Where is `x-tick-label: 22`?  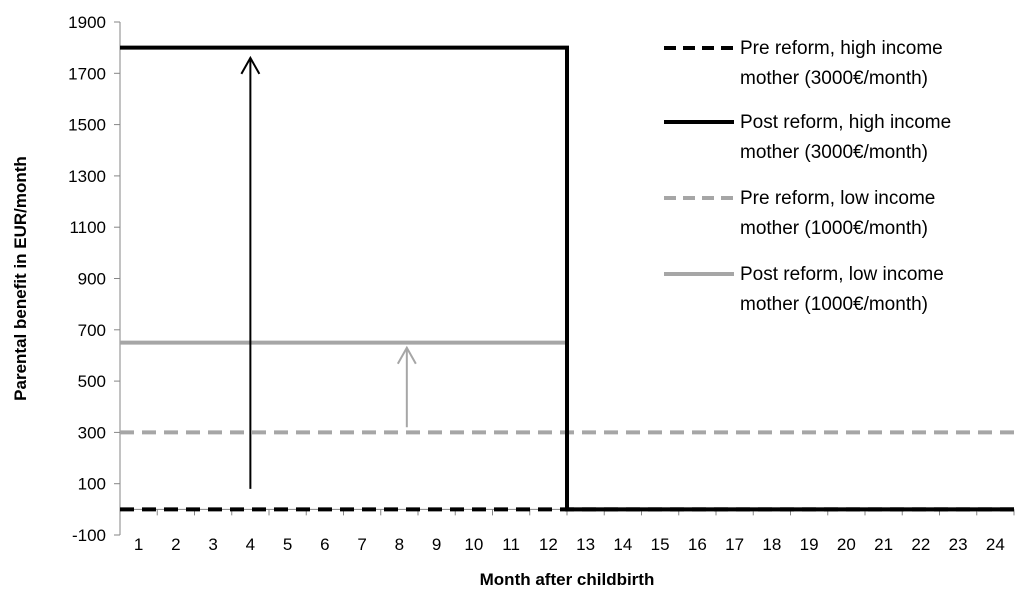 x-tick-label: 22 is located at coordinates (920, 544).